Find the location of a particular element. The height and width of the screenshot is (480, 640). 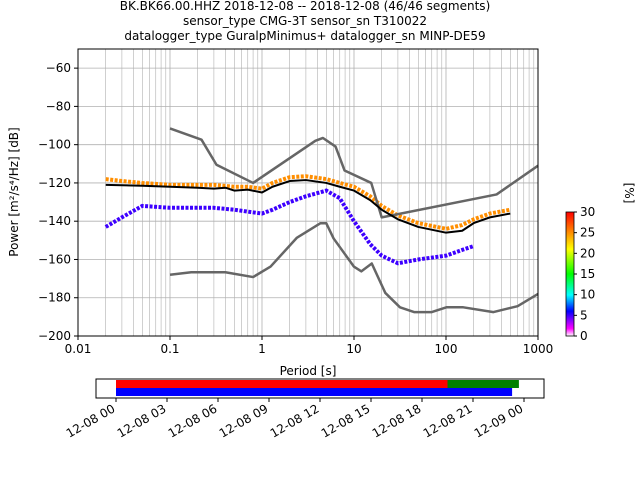

colorbar: 0 5 10 15 20 25 30 [%] is located at coordinates (600, 263).